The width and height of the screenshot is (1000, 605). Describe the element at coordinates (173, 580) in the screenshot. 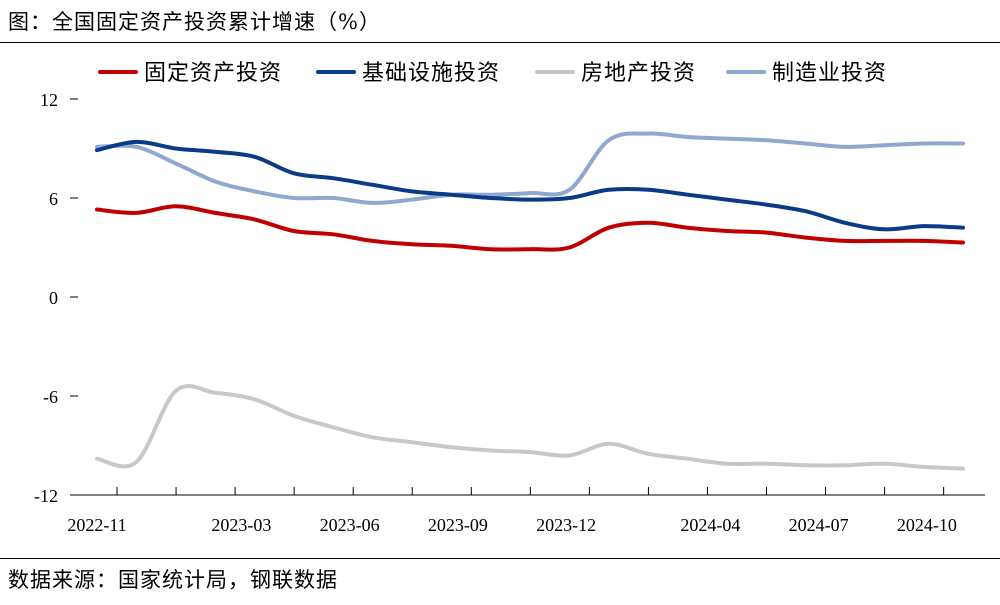

I see `source-note: 数据来源：国家统计局，钢联数据` at that location.